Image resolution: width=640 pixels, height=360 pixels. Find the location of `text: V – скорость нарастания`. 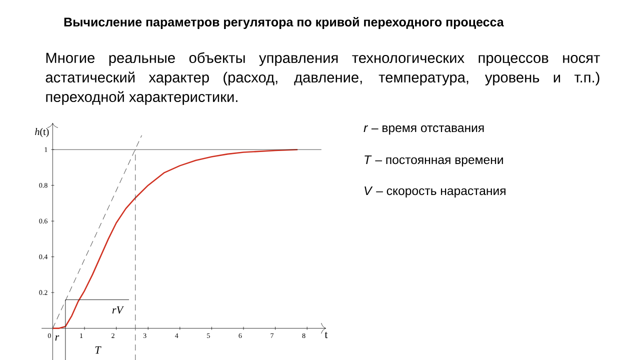

text: V – скорость нарастания is located at coordinates (435, 192).